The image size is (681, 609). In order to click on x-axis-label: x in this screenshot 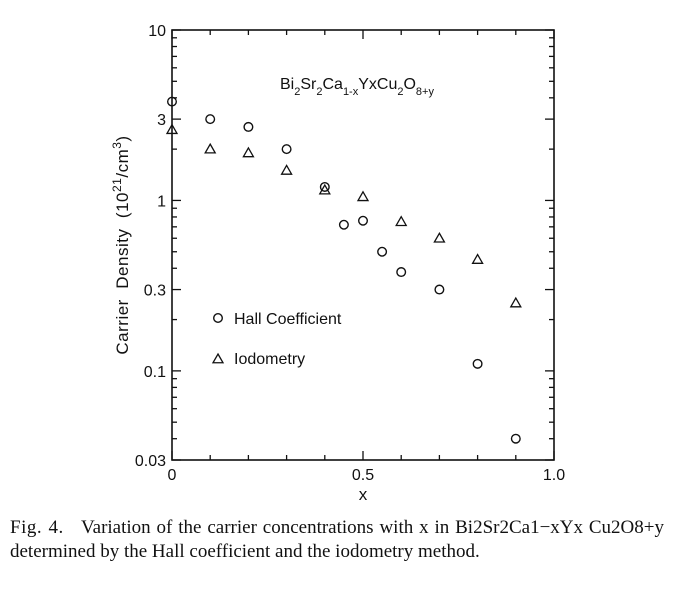, I will do `click(363, 494)`.